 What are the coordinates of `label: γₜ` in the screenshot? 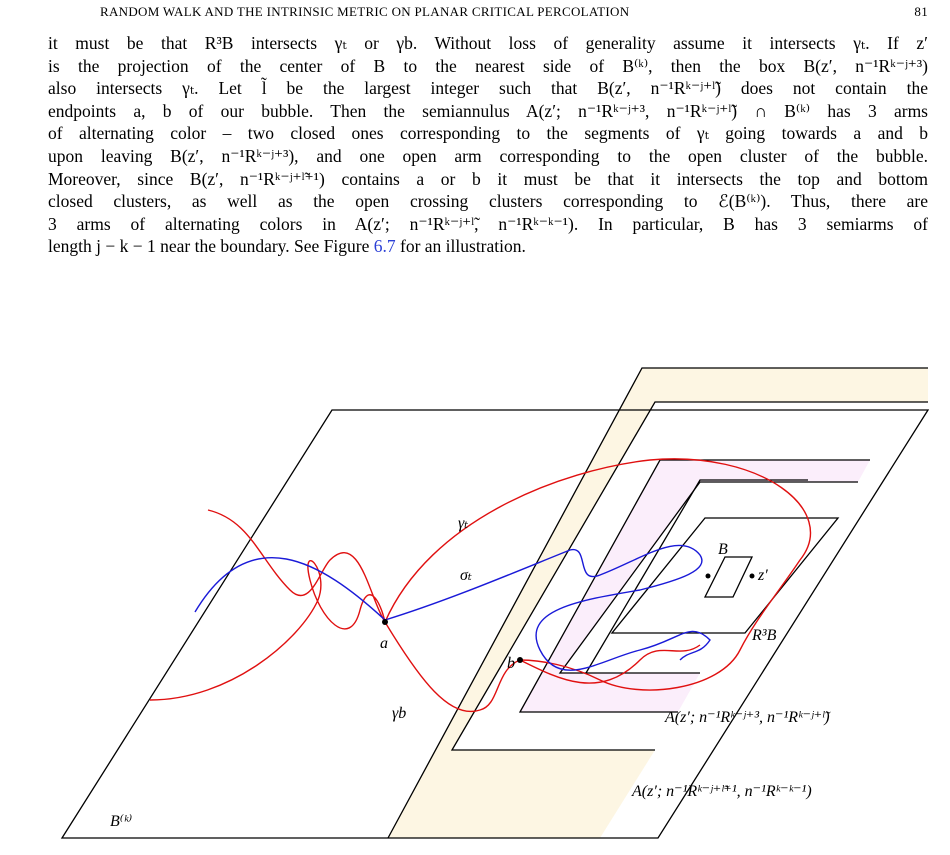 It's located at (463, 523).